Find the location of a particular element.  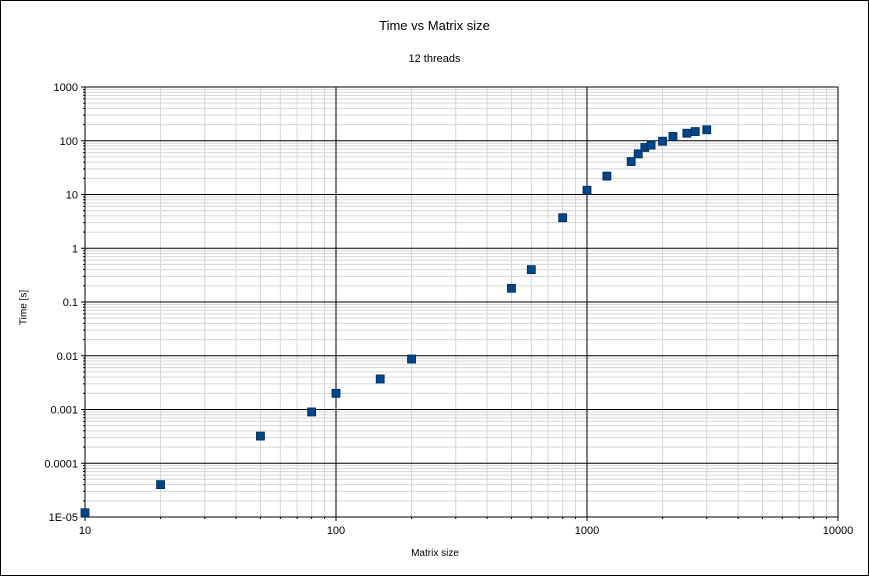

x-tick-label: 1000 is located at coordinates (587, 531).